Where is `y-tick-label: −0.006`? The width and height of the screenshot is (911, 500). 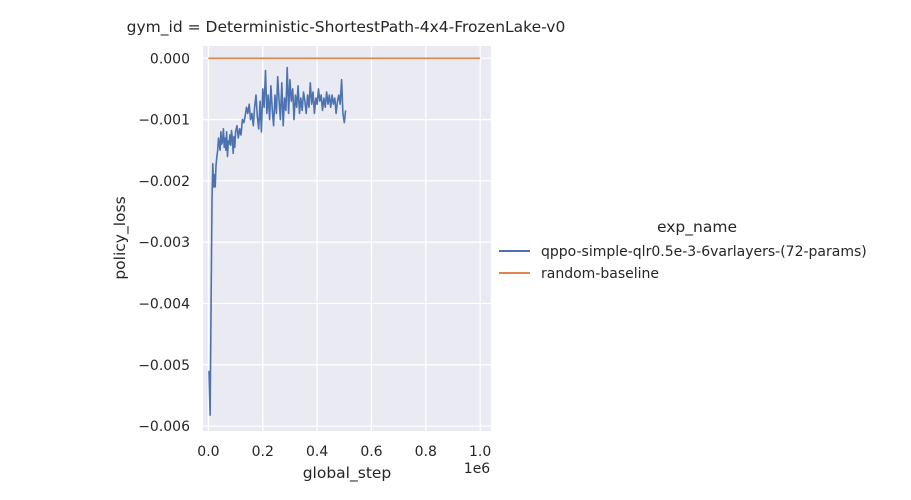
y-tick-label: −0.006 is located at coordinates (164, 427).